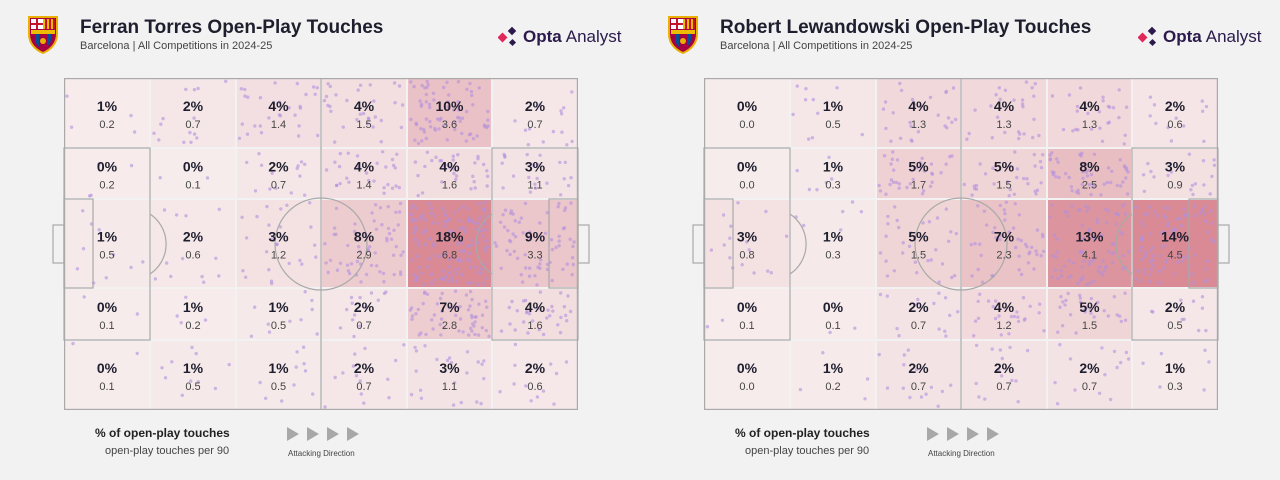 The width and height of the screenshot is (1280, 480). What do you see at coordinates (535, 167) in the screenshot?
I see `zone-percent-label: 3%` at bounding box center [535, 167].